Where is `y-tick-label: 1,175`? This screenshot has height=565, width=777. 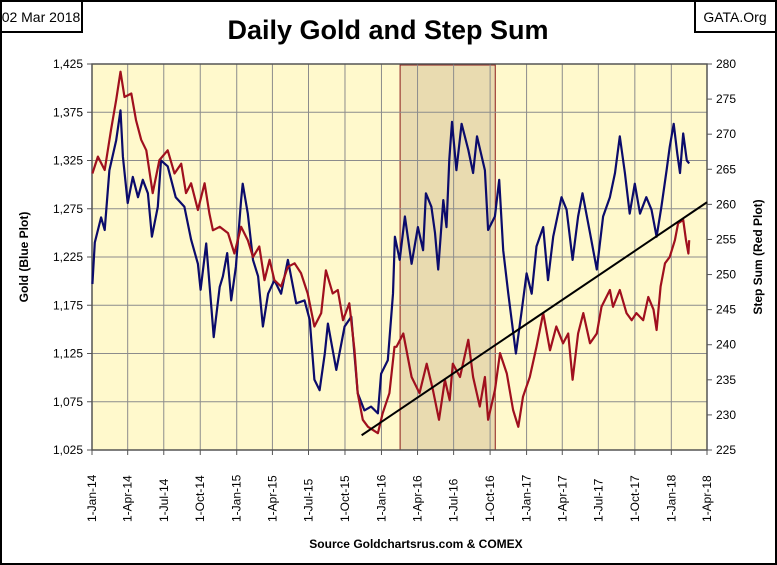 y-tick-label: 1,175 is located at coordinates (68, 305).